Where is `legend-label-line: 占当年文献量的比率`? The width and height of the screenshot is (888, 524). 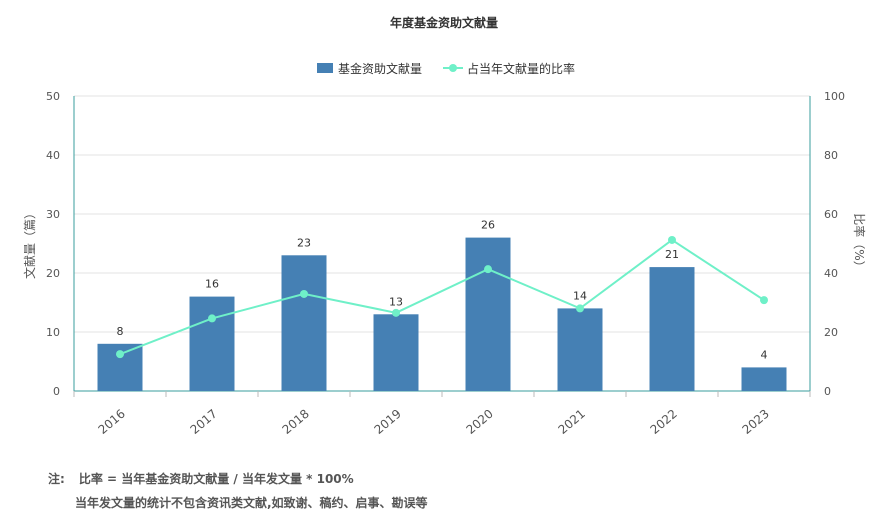
legend-label-line: 占当年文献量的比率 is located at coordinates (521, 68).